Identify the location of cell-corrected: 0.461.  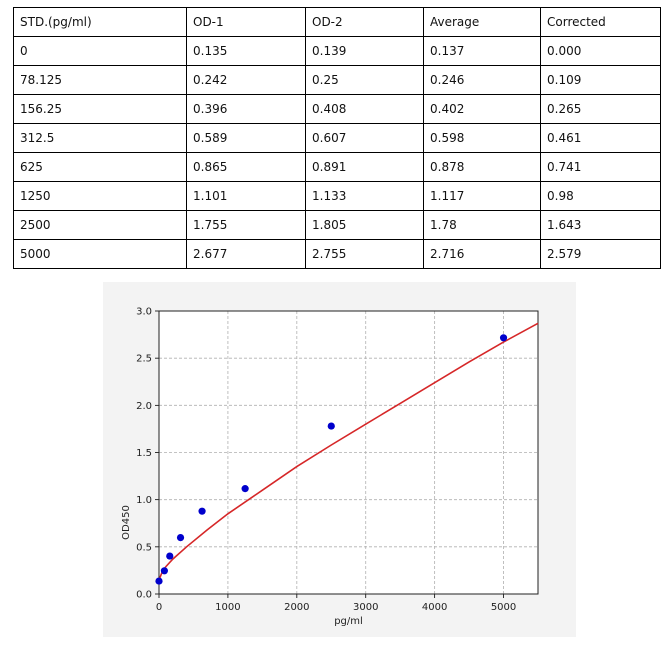
(600, 138).